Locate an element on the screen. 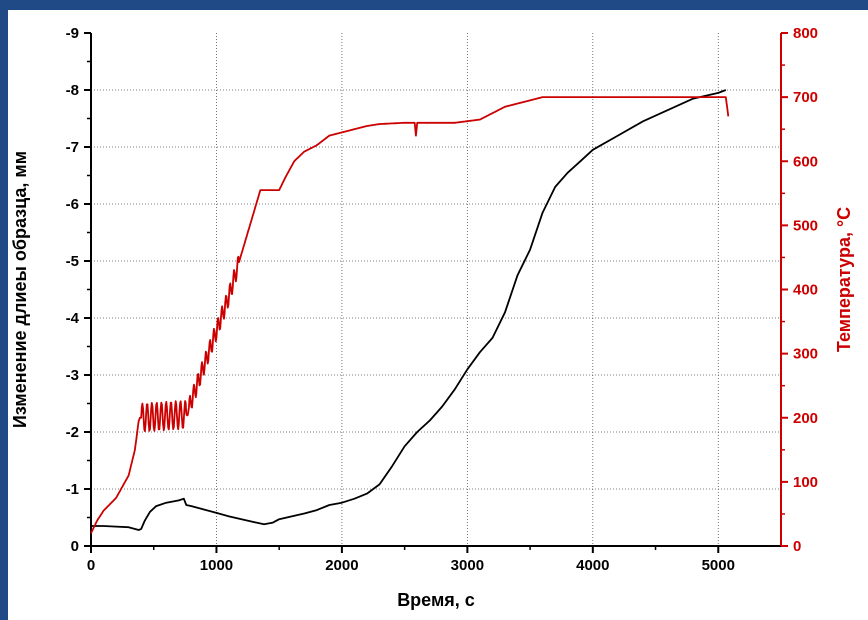 This screenshot has width=868, height=620. y-left-tick-label: -1 is located at coordinates (72, 489).